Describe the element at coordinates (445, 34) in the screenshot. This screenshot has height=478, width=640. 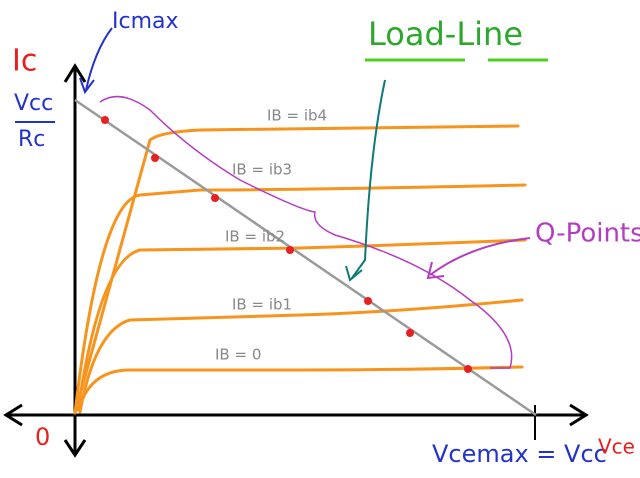
I see `load-line-label: Load-Line` at that location.